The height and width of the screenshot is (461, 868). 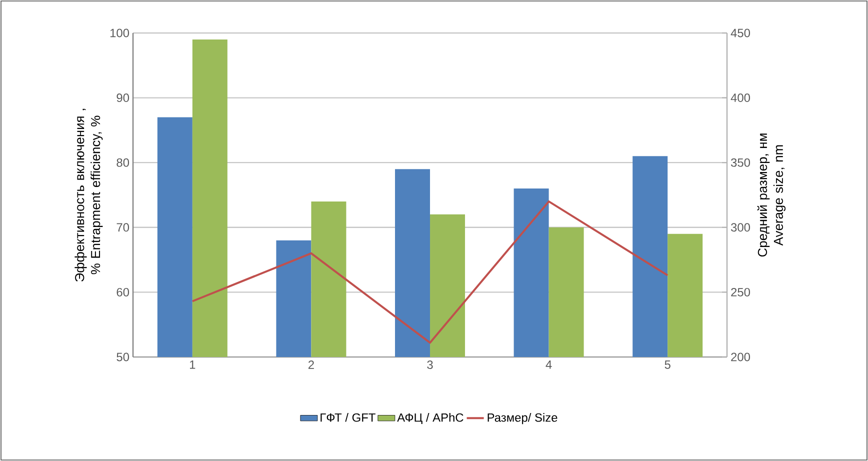 What do you see at coordinates (311, 364) in the screenshot?
I see `x-tick-label: 2` at bounding box center [311, 364].